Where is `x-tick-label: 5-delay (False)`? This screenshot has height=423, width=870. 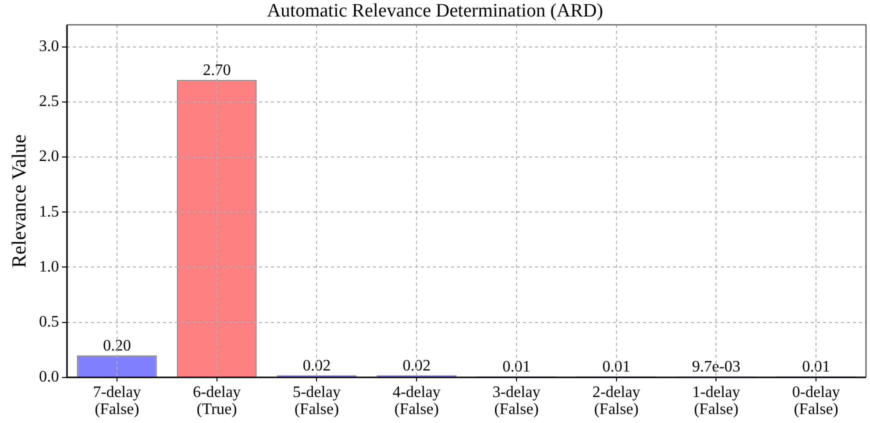 x-tick-label: 5-delay (False) is located at coordinates (316, 401).